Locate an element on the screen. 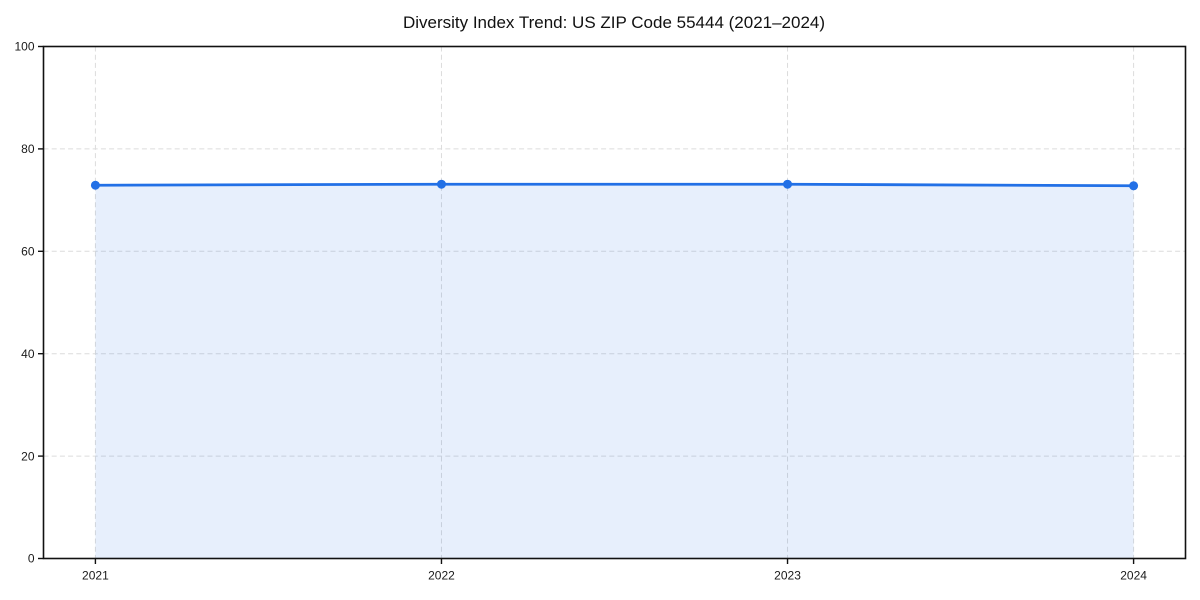 The width and height of the screenshot is (1200, 600). y-tick-label: 40 is located at coordinates (28, 354).